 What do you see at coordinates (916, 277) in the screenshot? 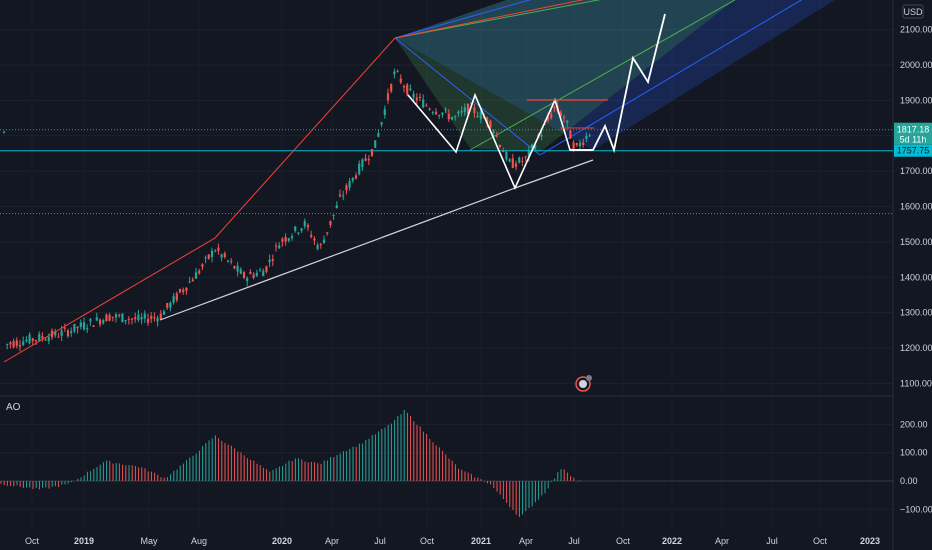
I see `price-tick-label: 1400.00` at bounding box center [916, 277].